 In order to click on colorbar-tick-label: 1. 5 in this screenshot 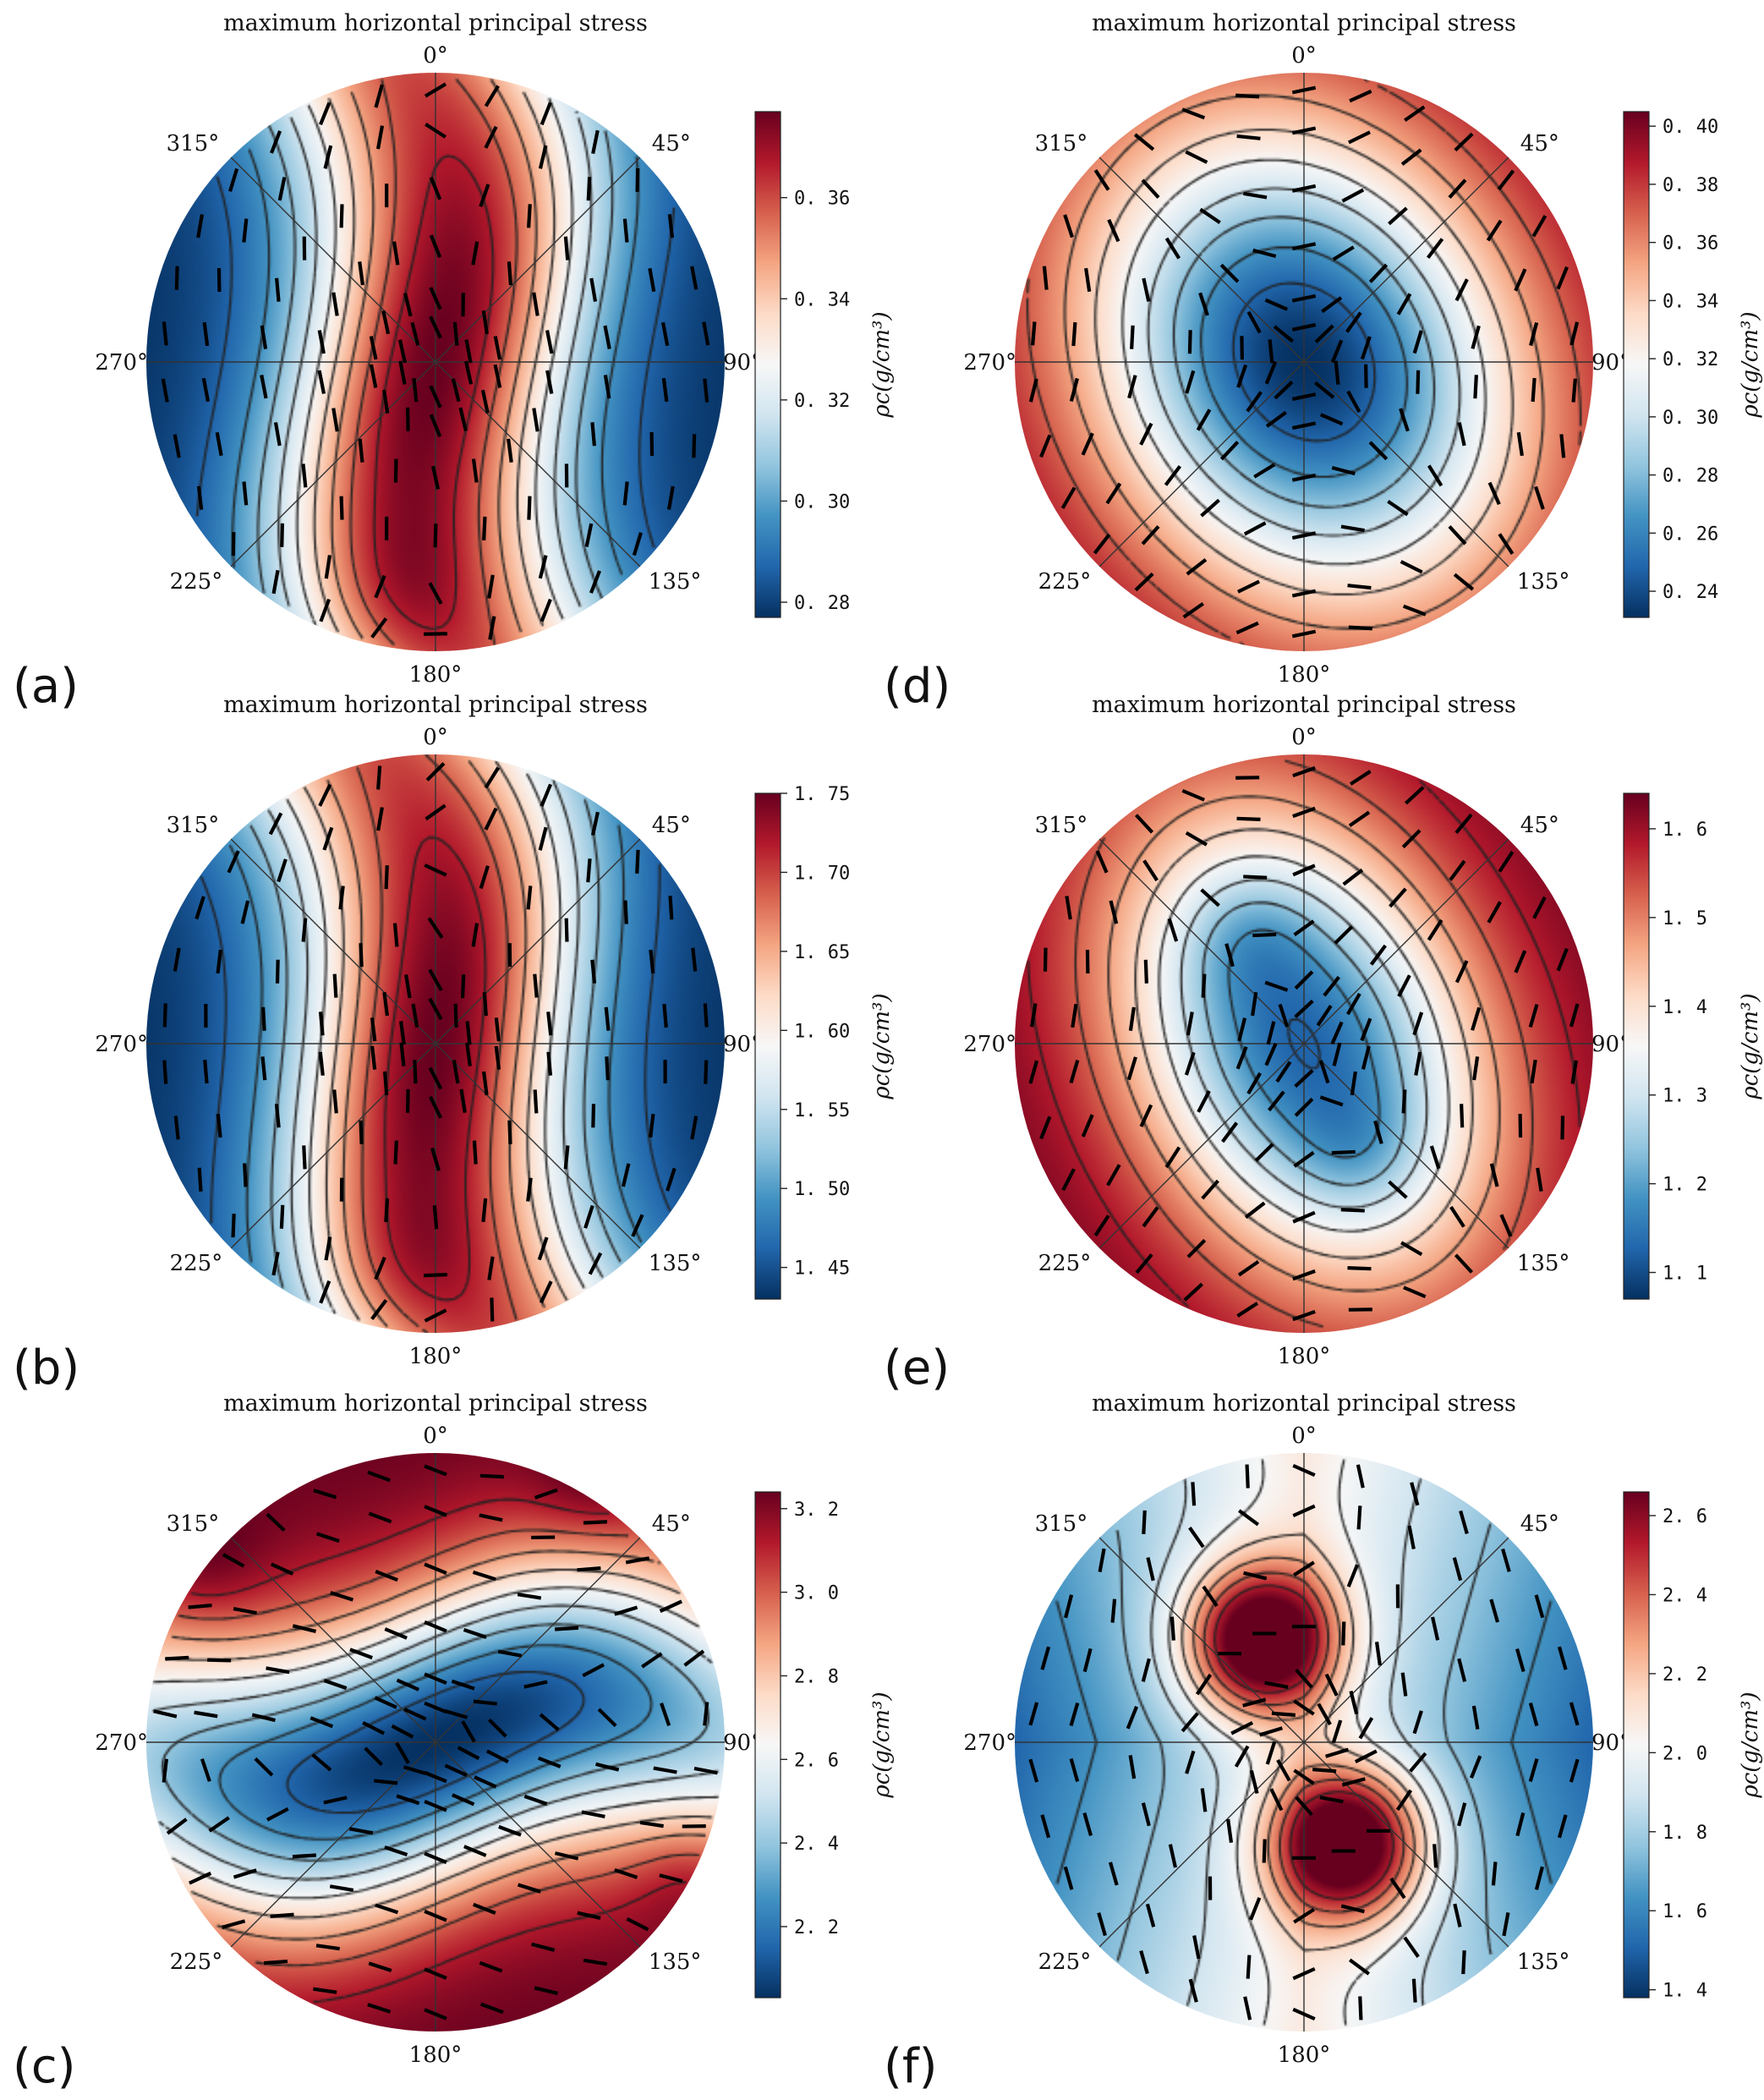, I will do `click(1685, 918)`.